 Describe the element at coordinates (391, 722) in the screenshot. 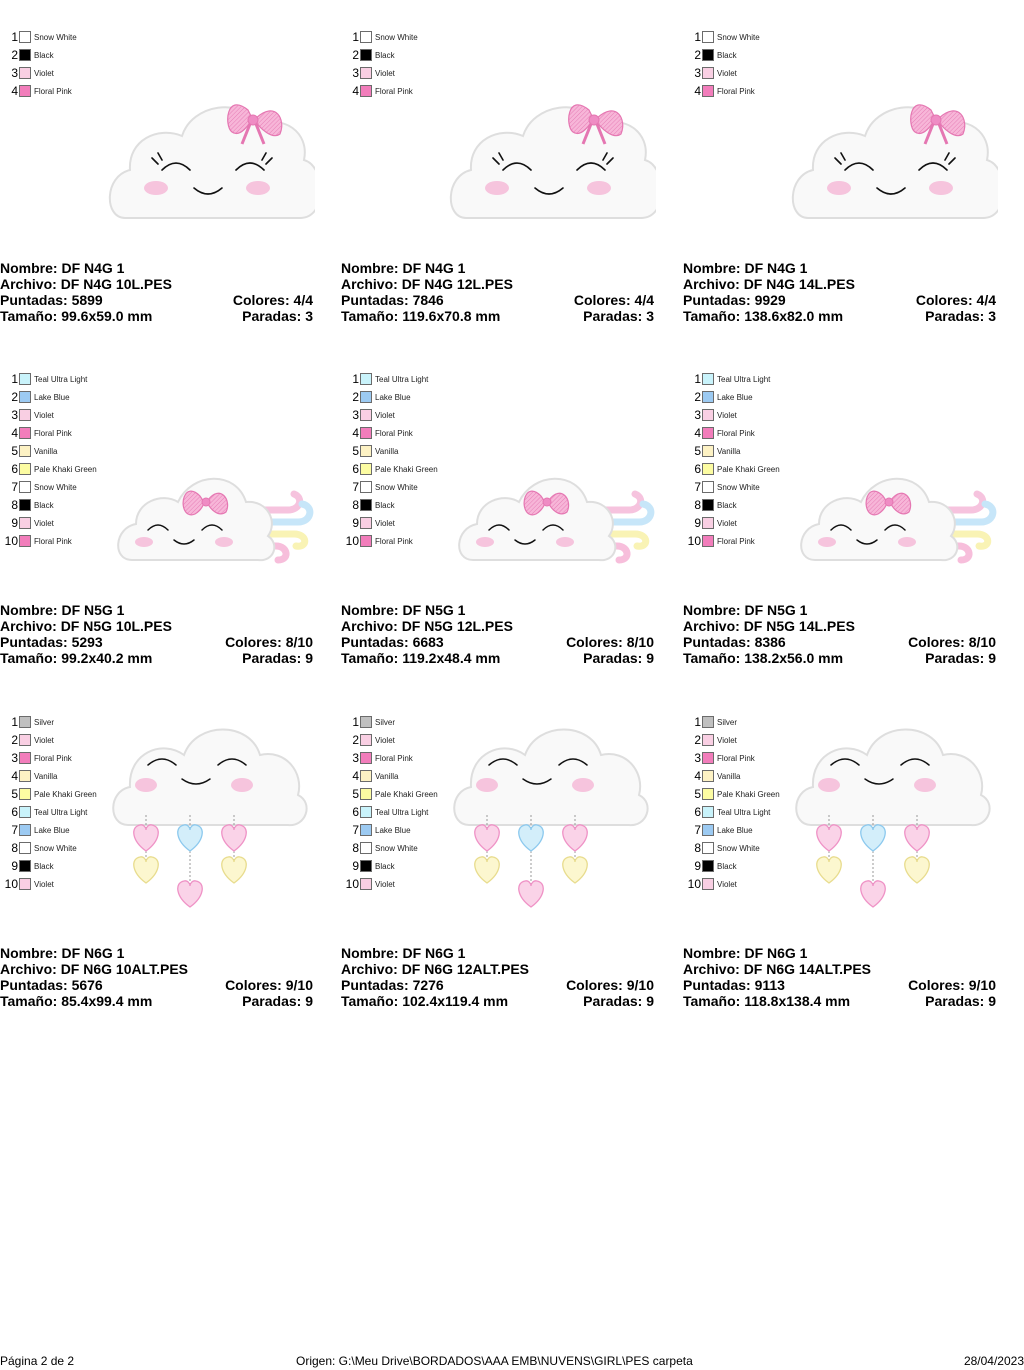

I see `palette-row: 1 Silver` at that location.